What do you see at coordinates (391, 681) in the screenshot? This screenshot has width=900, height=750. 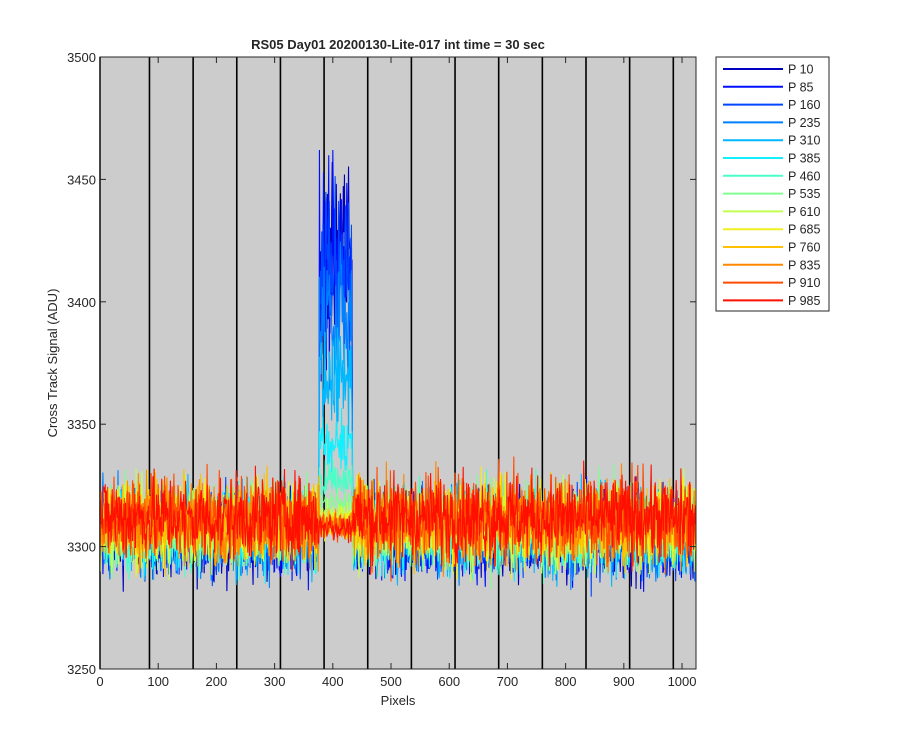 I see `x-tick-label: 500` at bounding box center [391, 681].